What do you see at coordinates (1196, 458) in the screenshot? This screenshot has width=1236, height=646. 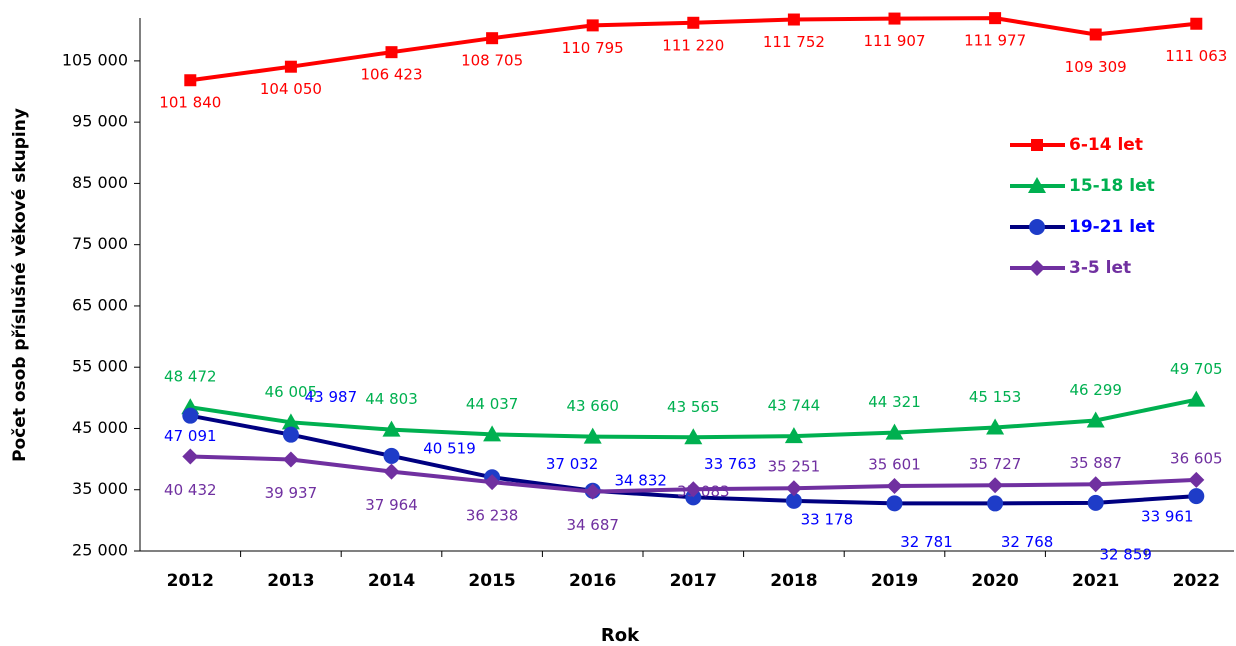 I see `value-label: 36 605` at bounding box center [1196, 458].